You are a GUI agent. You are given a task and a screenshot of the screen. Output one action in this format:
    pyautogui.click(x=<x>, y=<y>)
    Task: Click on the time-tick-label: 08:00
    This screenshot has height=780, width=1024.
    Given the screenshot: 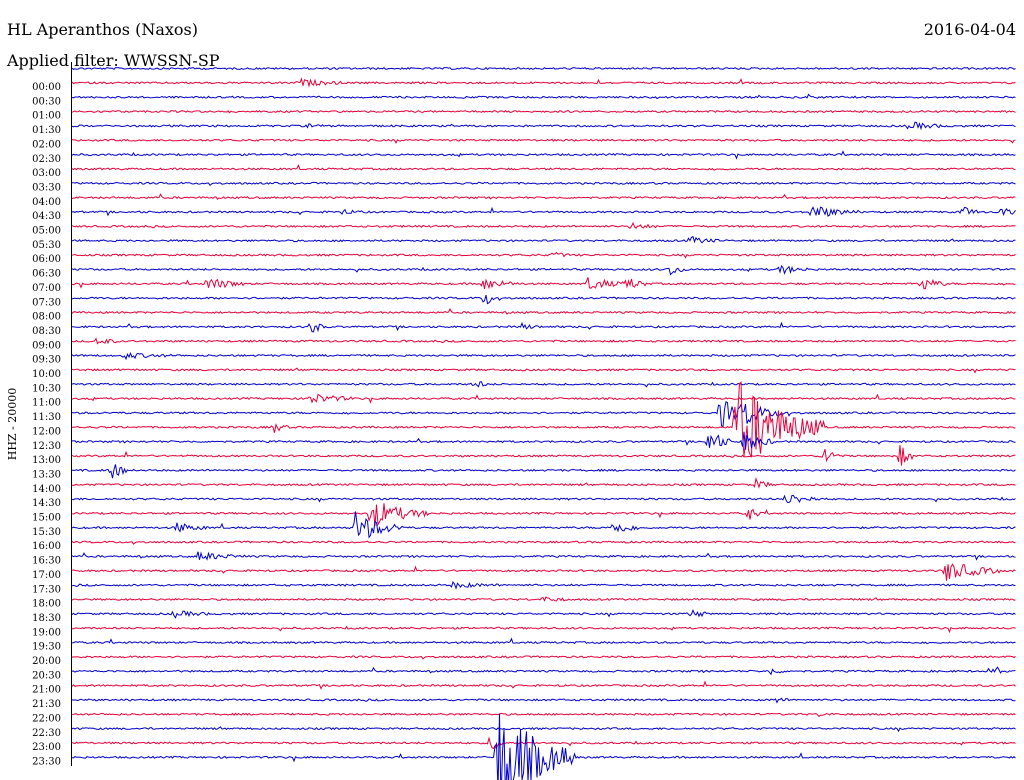 What is the action you would take?
    pyautogui.click(x=46, y=317)
    